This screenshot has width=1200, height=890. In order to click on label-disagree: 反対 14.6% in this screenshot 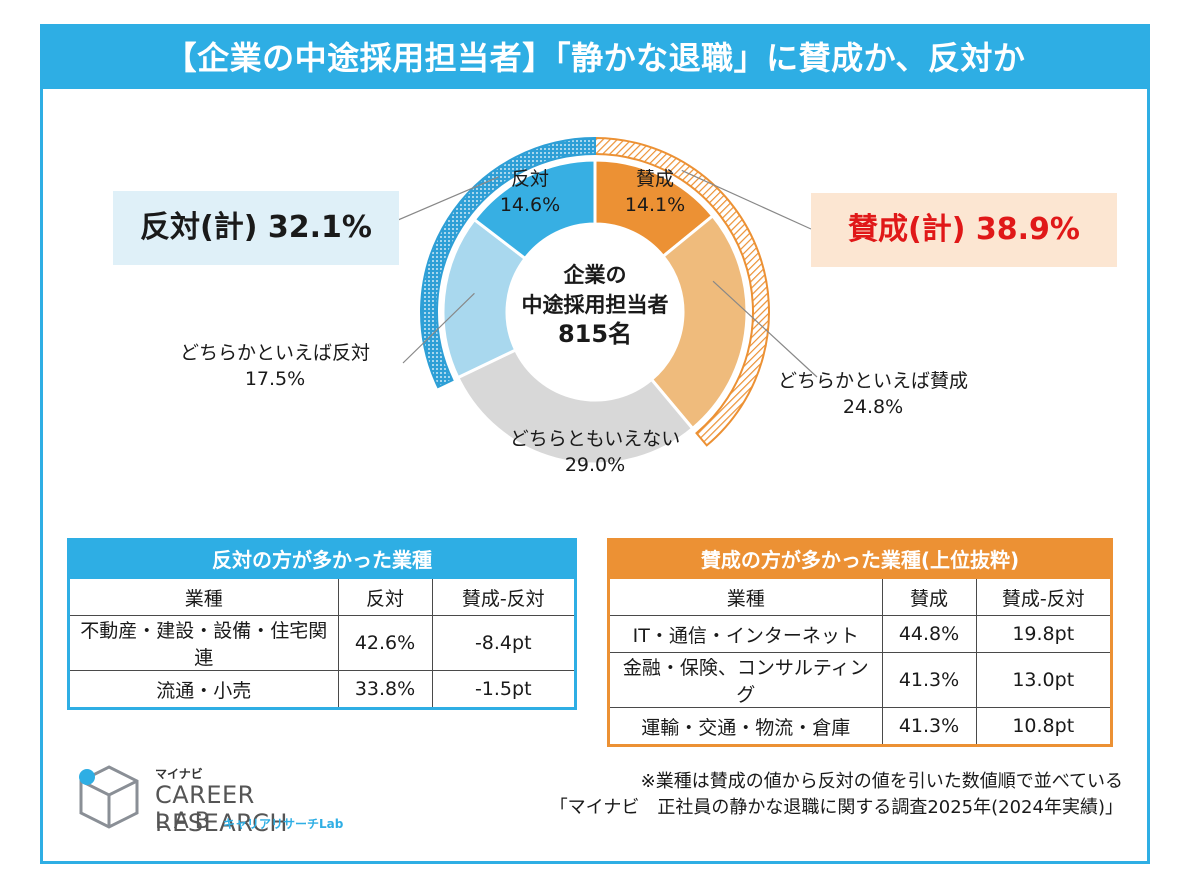, I will do `click(530, 192)`.